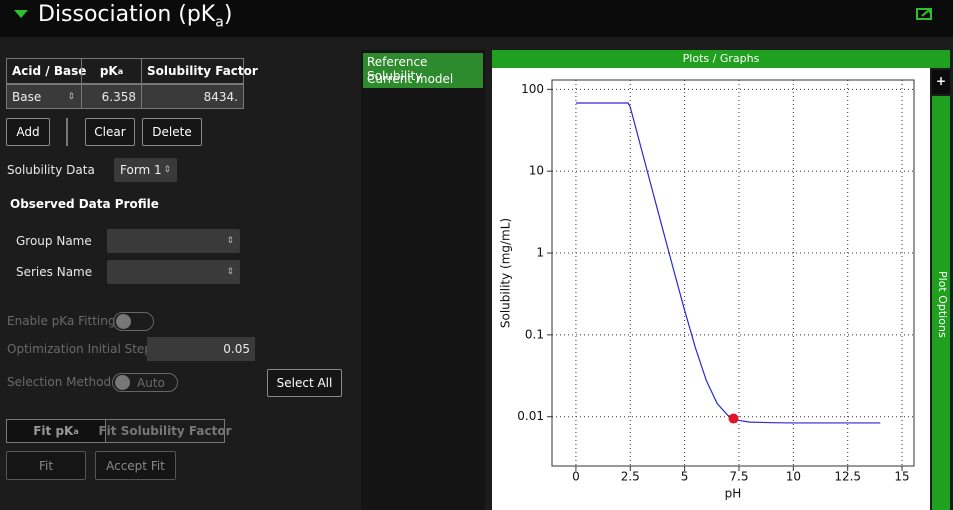  I want to click on plot-options-bar: Plot Options, so click(941, 303).